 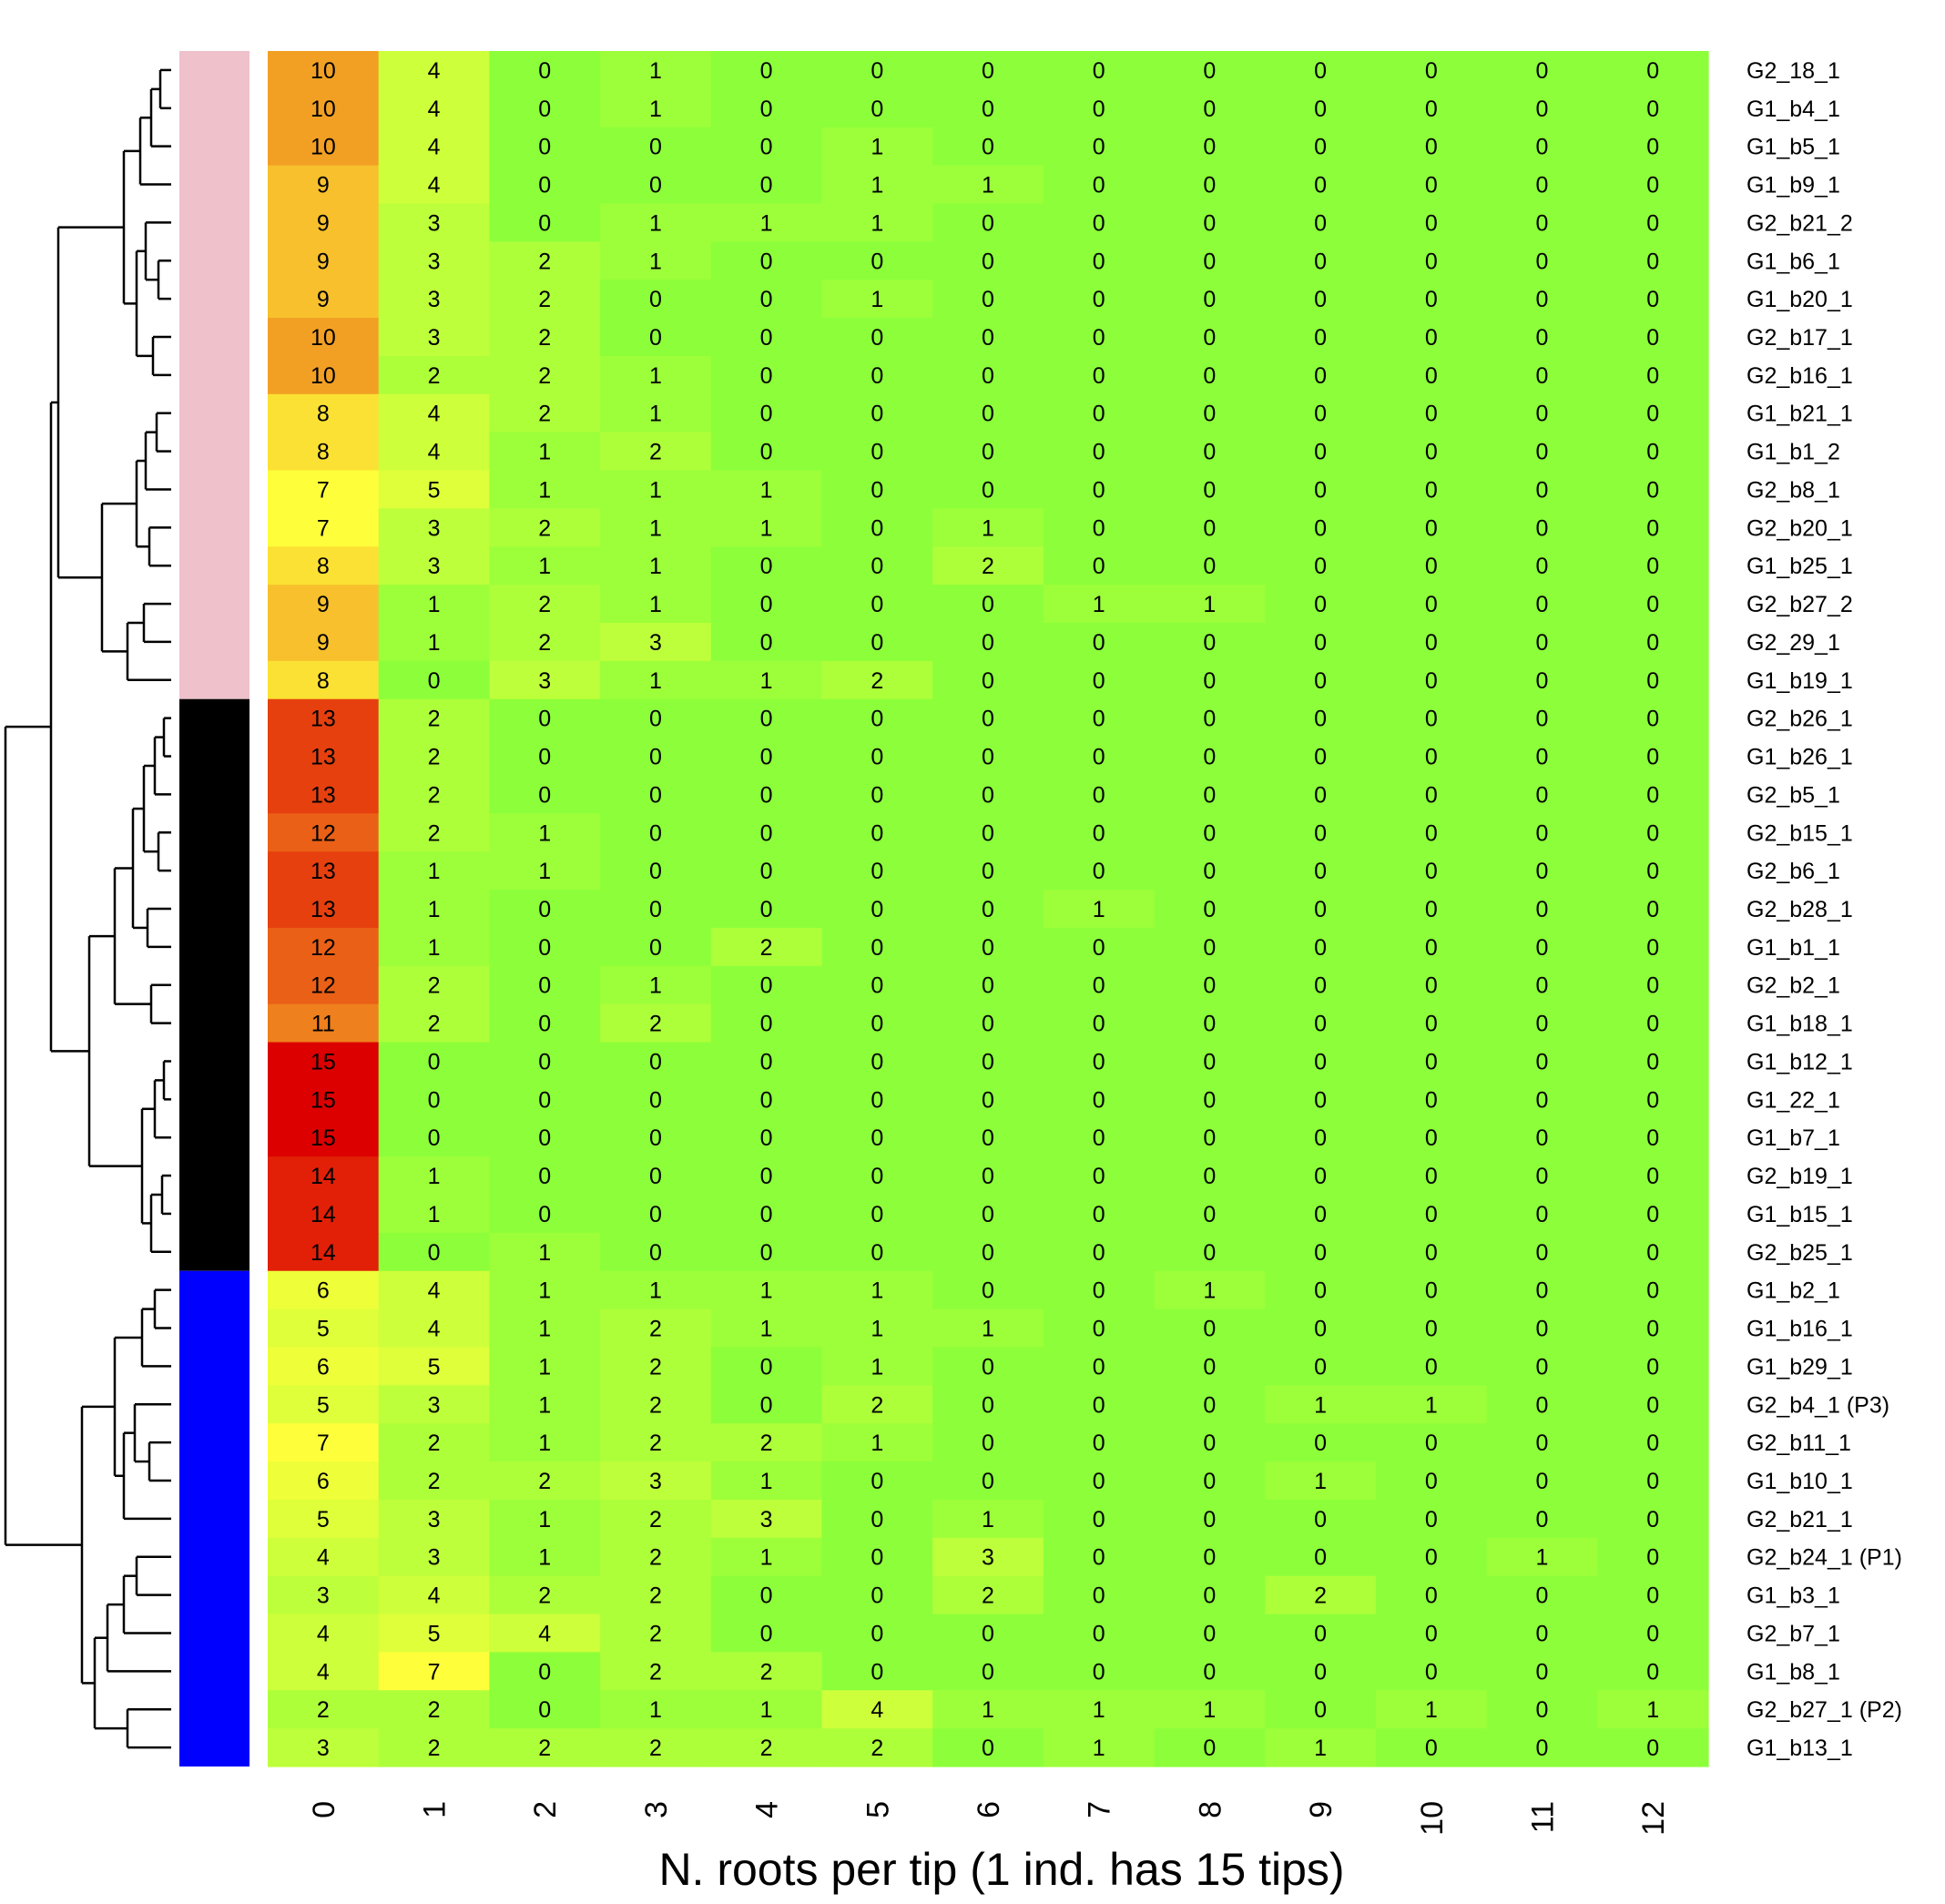 I want to click on row-dendrogram, so click(x=87, y=908).